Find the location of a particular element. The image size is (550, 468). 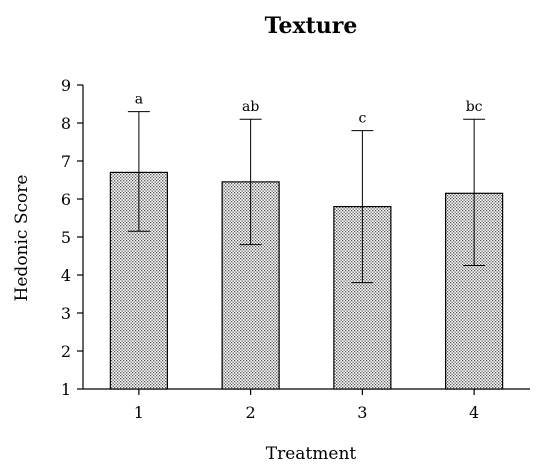

x-tick-label: 1 is located at coordinates (139, 412).